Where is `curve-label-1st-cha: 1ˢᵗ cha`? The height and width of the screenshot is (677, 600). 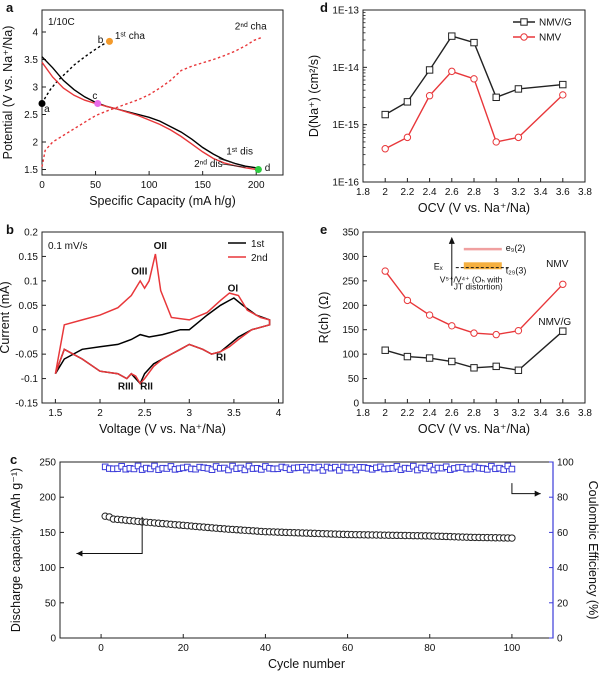
curve-label-1st-cha: 1ˢᵗ cha is located at coordinates (130, 36).